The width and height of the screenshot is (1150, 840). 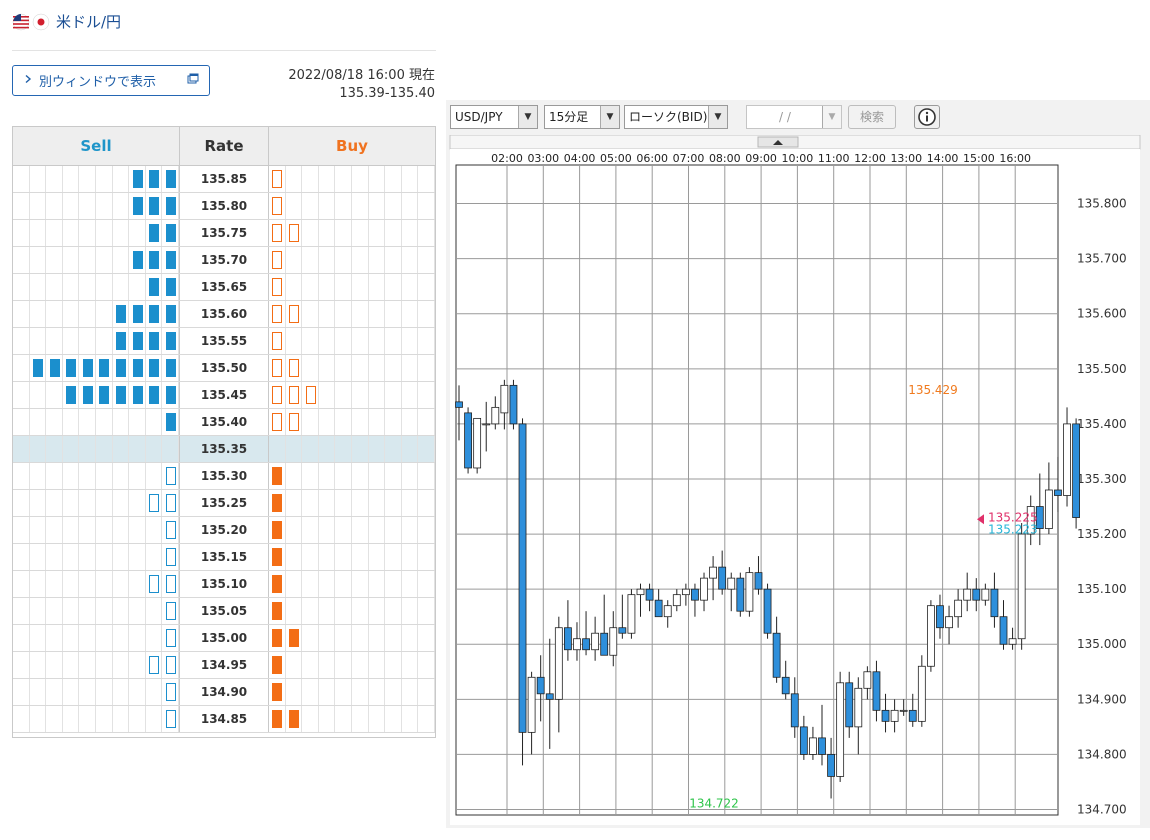 I want to click on rate-column-header: Rate, so click(x=224, y=146).